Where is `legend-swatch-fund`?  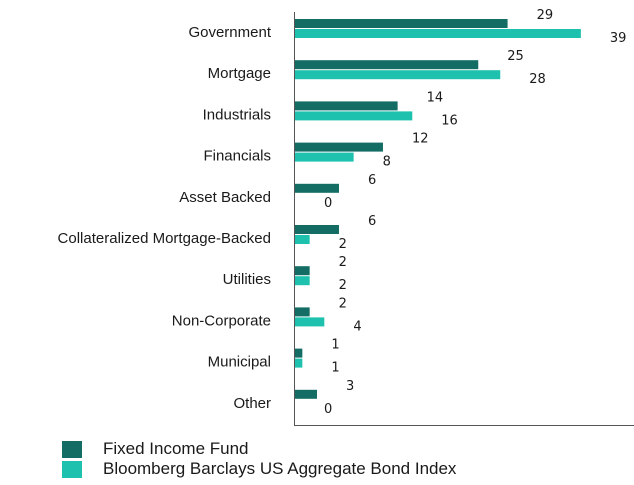
legend-swatch-fund is located at coordinates (72, 449).